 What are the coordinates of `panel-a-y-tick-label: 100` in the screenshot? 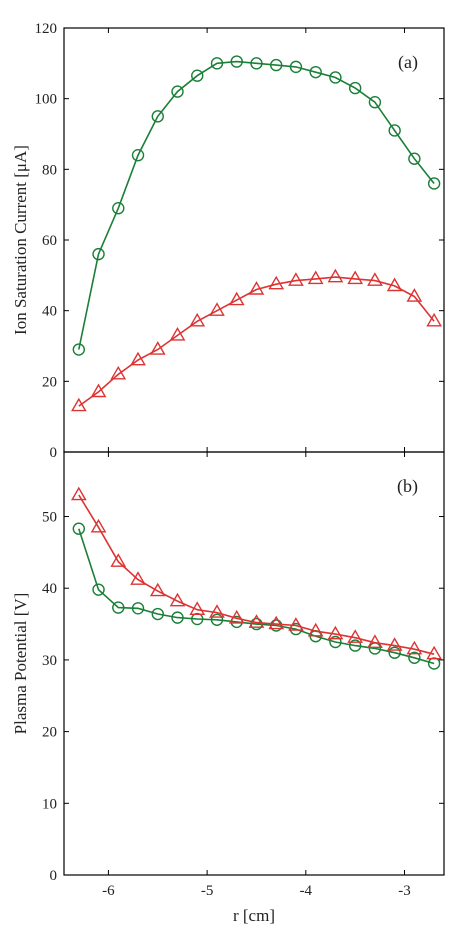 It's located at (46, 100).